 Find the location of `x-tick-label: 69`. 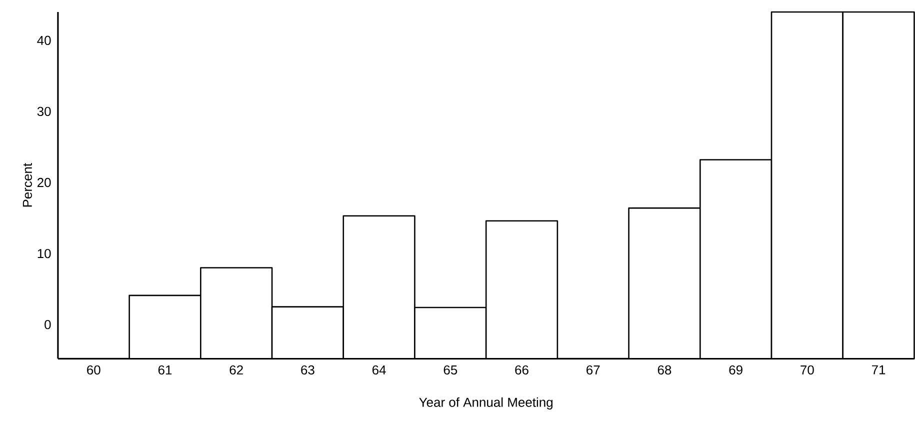

x-tick-label: 69 is located at coordinates (735, 370).